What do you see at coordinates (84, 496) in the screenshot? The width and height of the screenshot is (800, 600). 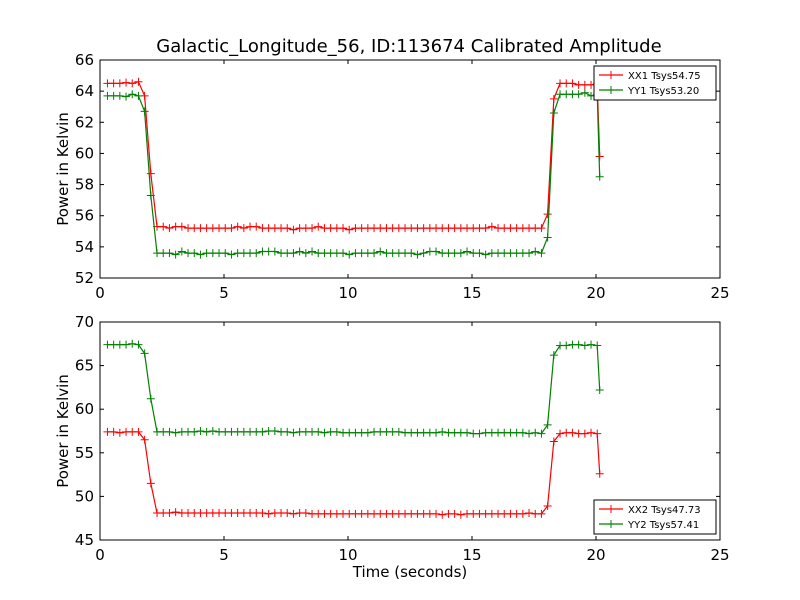 I see `bottom-y-tick-label: 50` at bounding box center [84, 496].